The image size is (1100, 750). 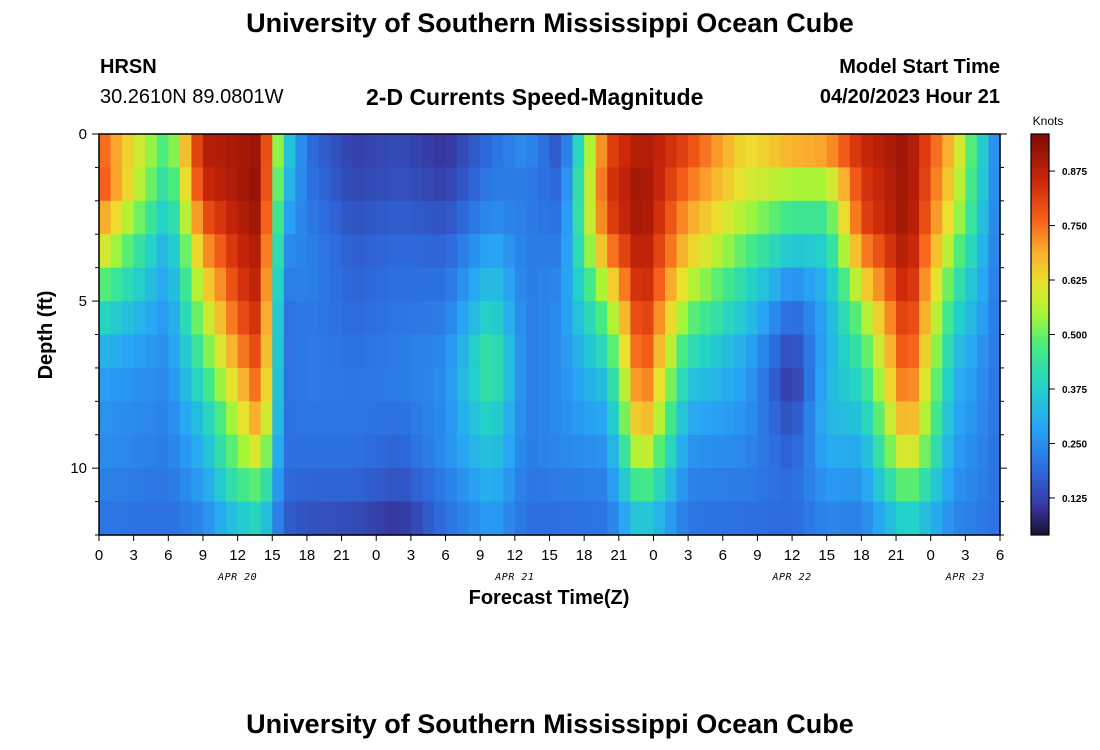 I want to click on x-tick-label: 0, so click(x=376, y=555).